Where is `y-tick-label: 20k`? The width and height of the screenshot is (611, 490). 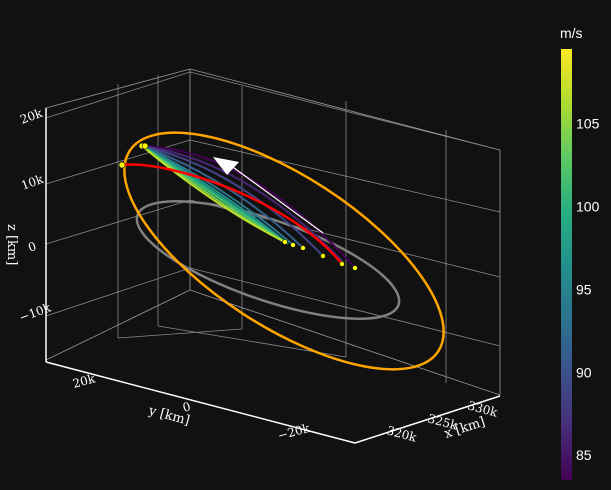 y-tick-label: 20k is located at coordinates (84, 381).